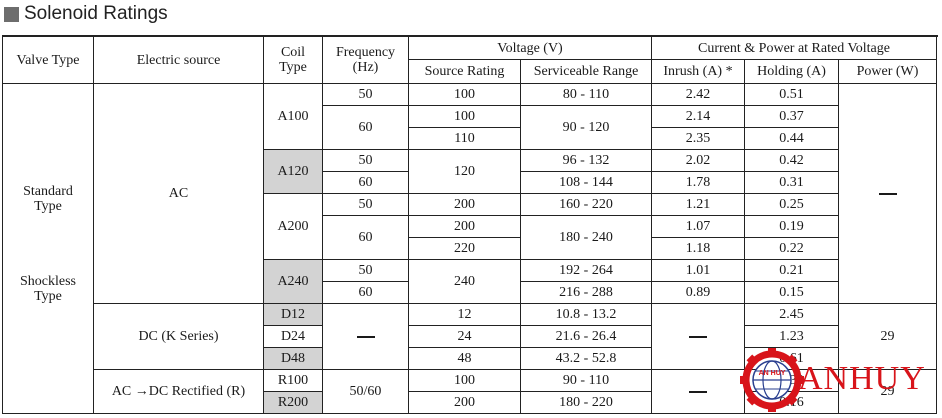 The width and height of the screenshot is (942, 418). I want to click on header-frequency: Frequency (Hz), so click(365, 60).